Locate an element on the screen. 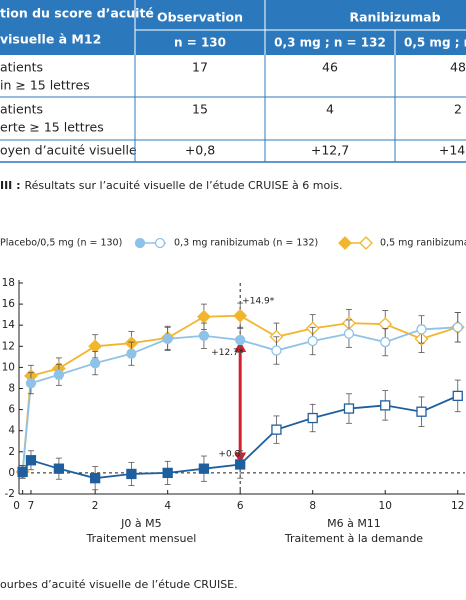 This screenshot has height=600, width=466. cell: 4 is located at coordinates (330, 109).